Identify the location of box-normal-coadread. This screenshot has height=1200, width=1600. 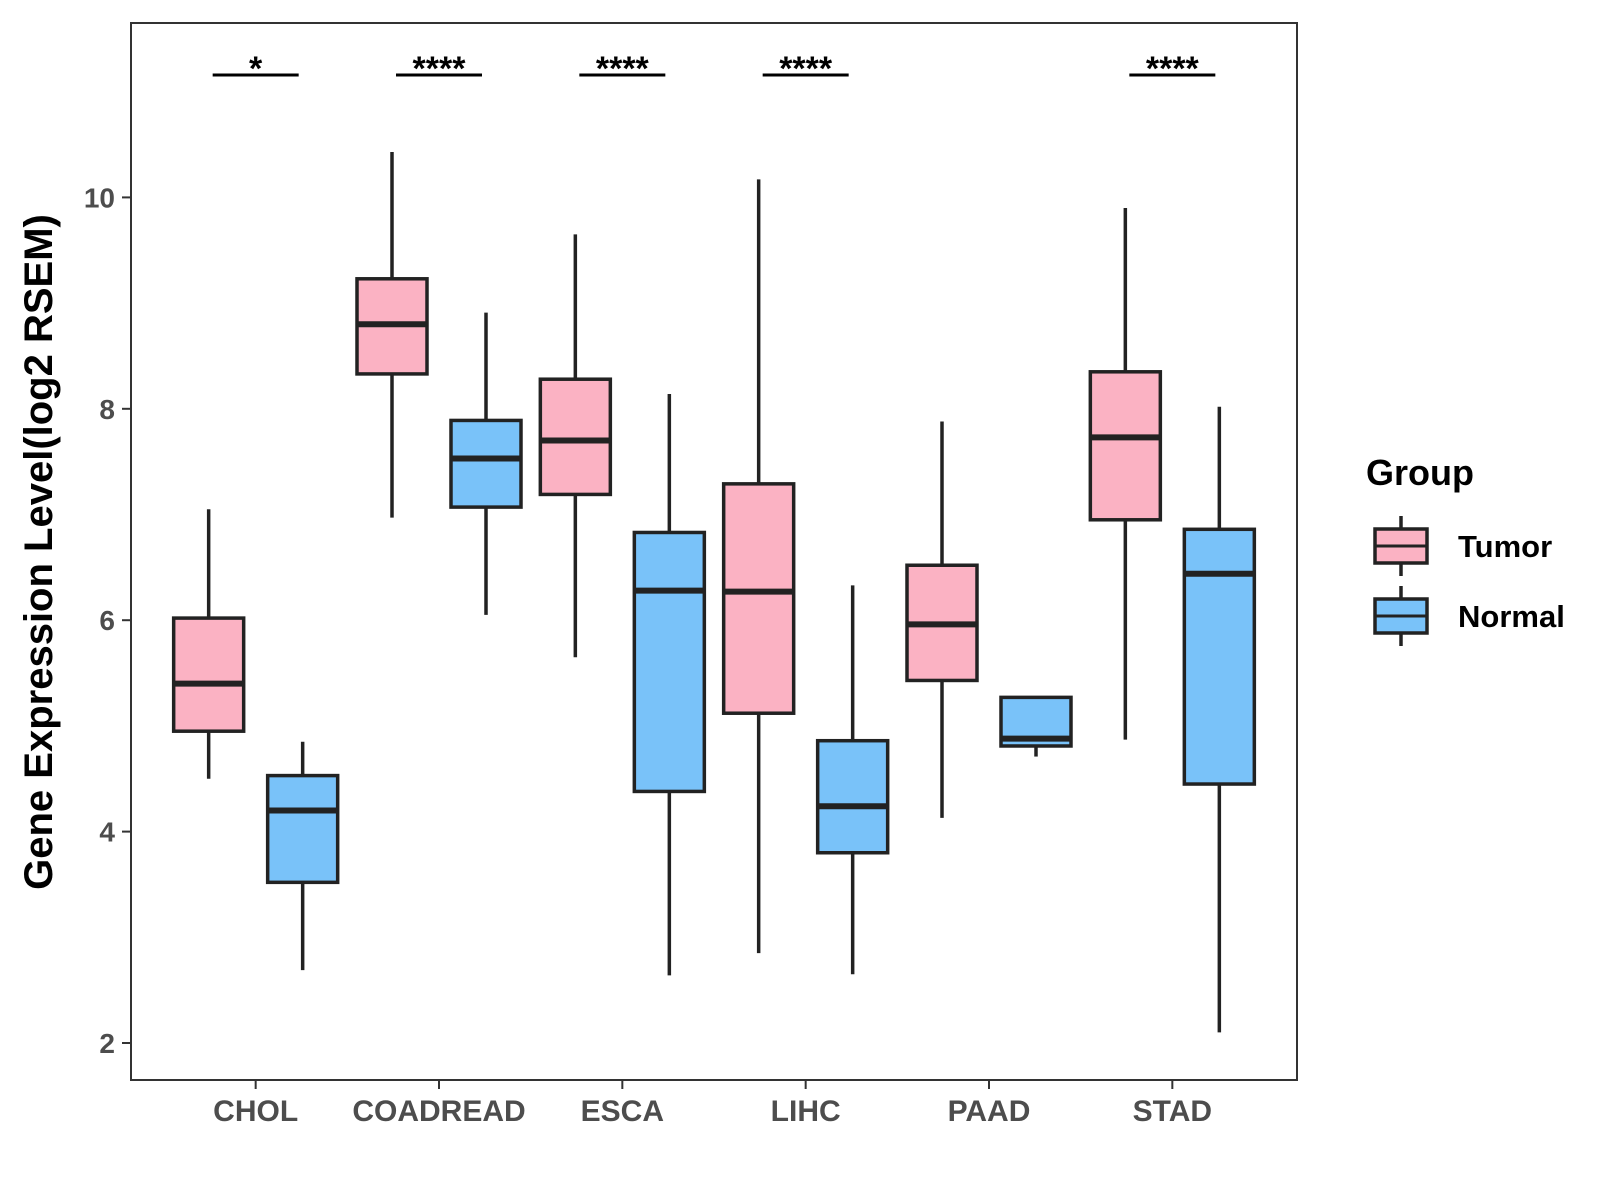
(486, 463).